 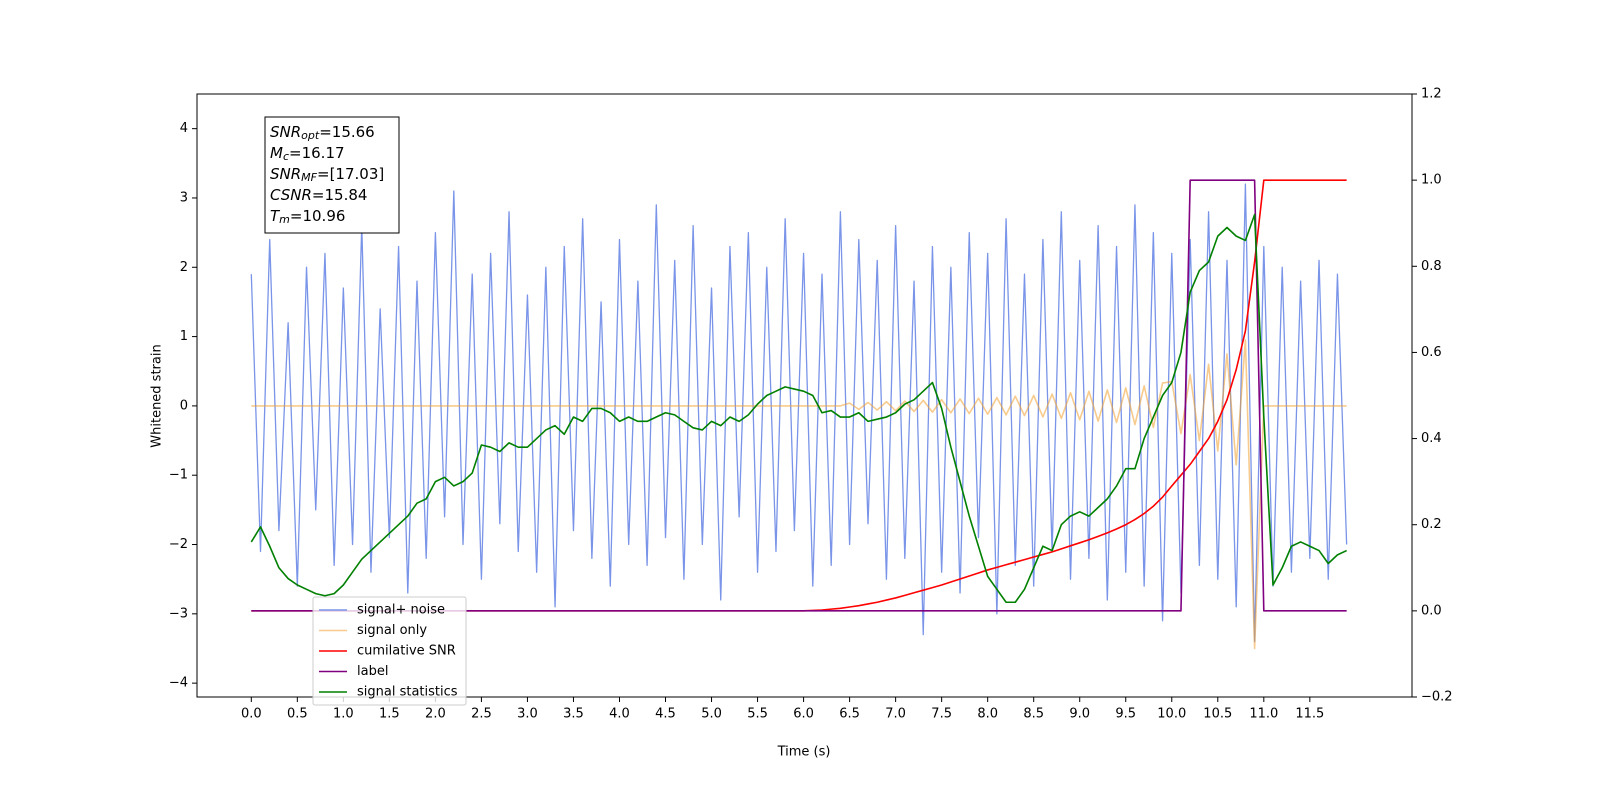 What do you see at coordinates (711, 714) in the screenshot?
I see `x-tick-label: 5.0` at bounding box center [711, 714].